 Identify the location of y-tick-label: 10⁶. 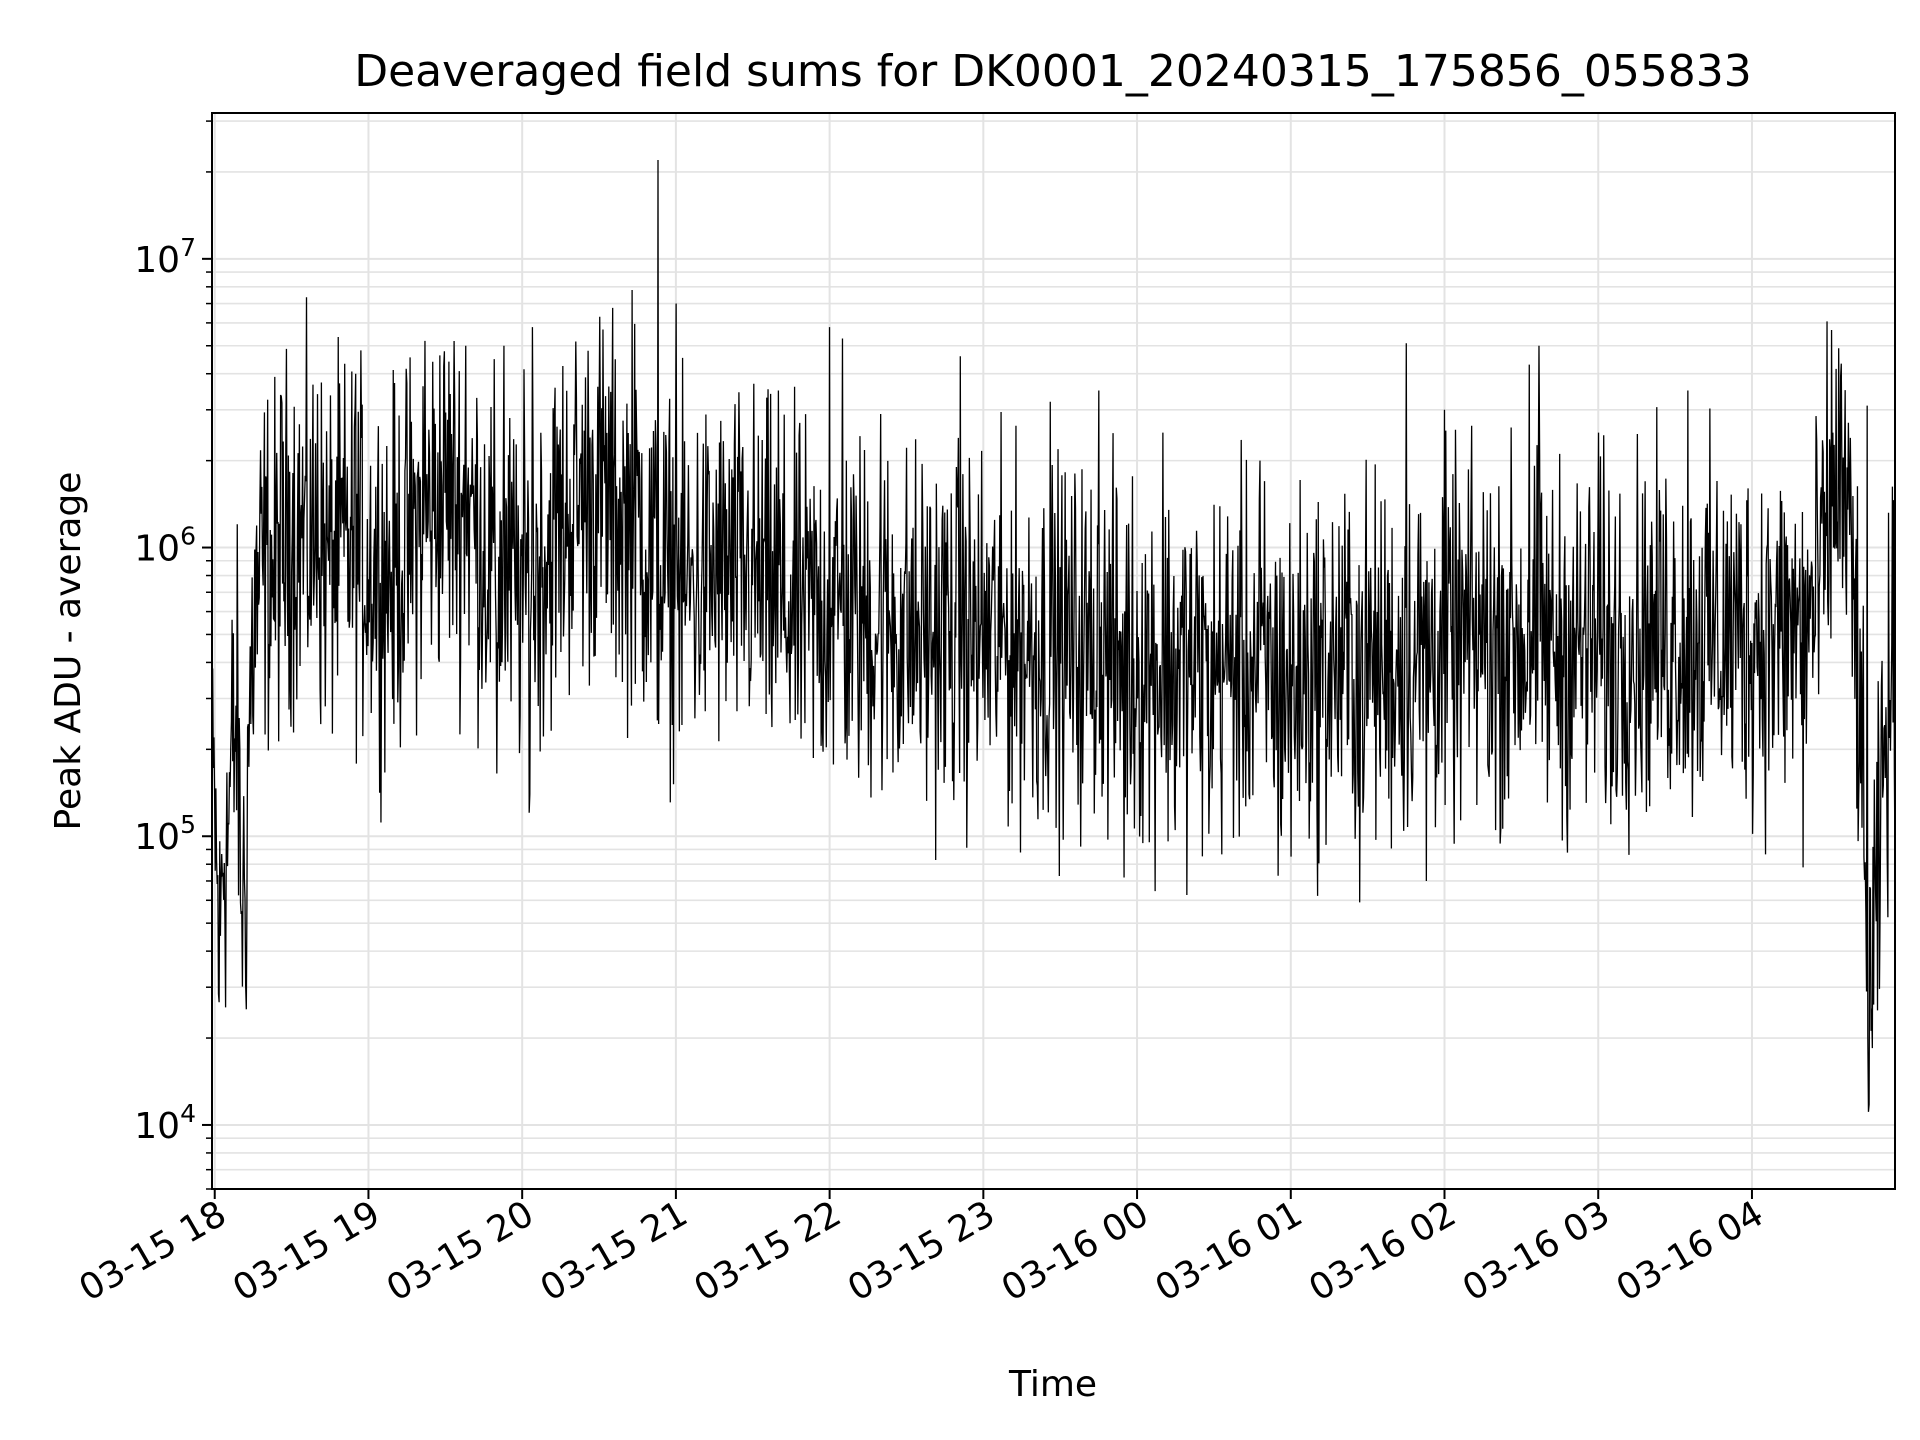
(165, 546).